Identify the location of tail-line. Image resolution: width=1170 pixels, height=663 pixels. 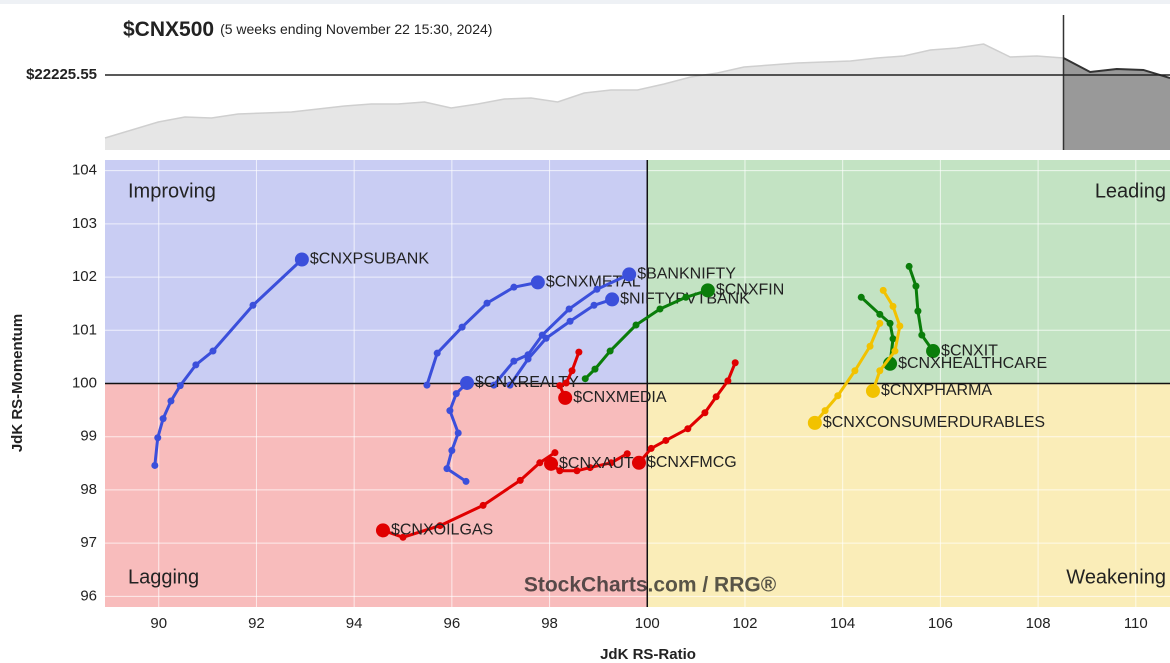
(482, 333).